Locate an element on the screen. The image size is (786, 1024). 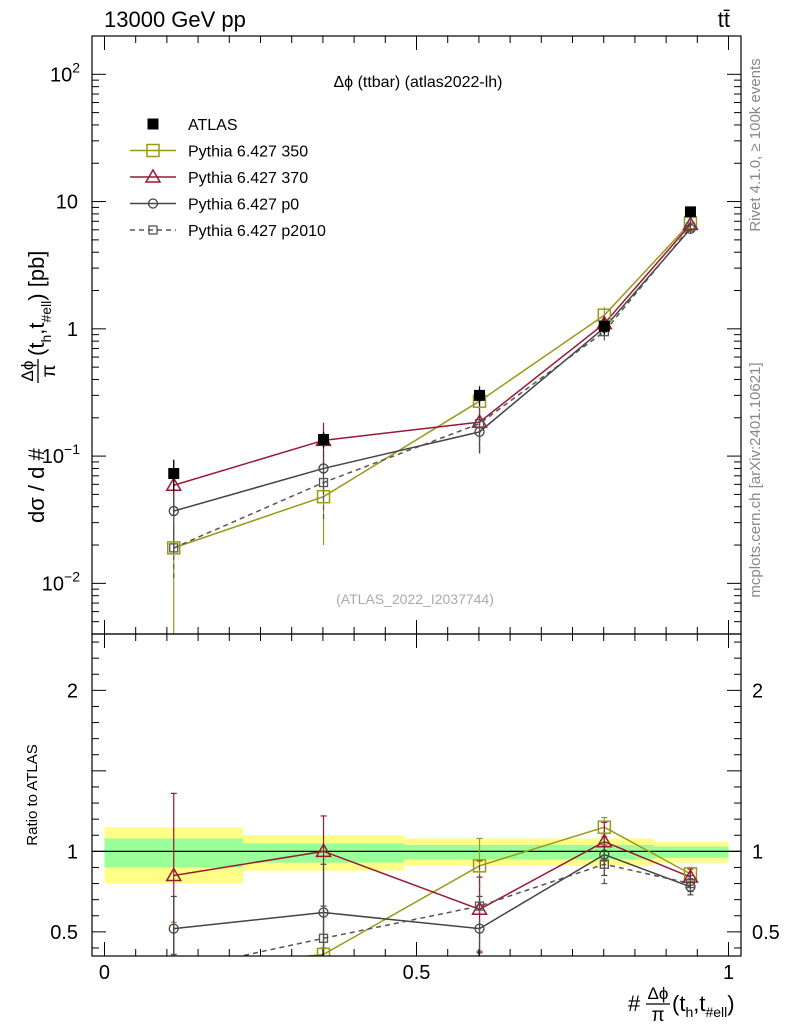
y-label-frac-den: π is located at coordinates (49, 370).